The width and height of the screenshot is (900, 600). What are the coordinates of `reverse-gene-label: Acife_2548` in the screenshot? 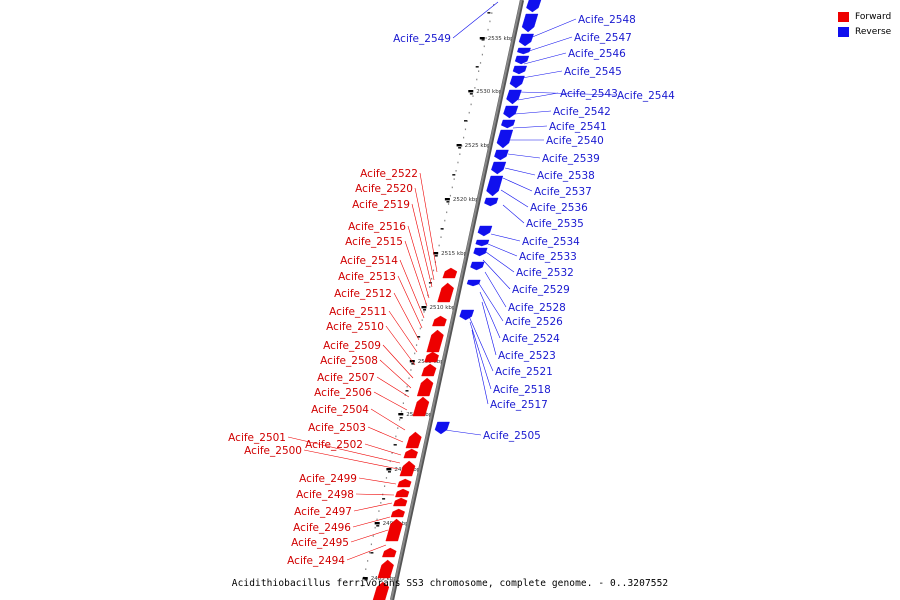 It's located at (607, 20).